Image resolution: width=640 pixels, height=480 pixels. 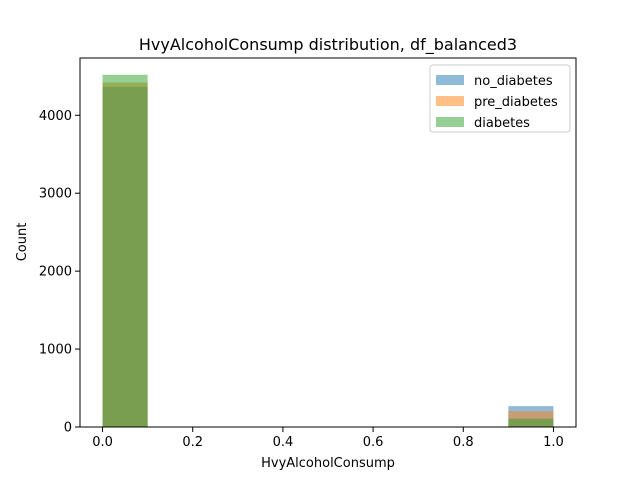 What do you see at coordinates (328, 463) in the screenshot?
I see `x-axis-label: HvyAlcoholConsump` at bounding box center [328, 463].